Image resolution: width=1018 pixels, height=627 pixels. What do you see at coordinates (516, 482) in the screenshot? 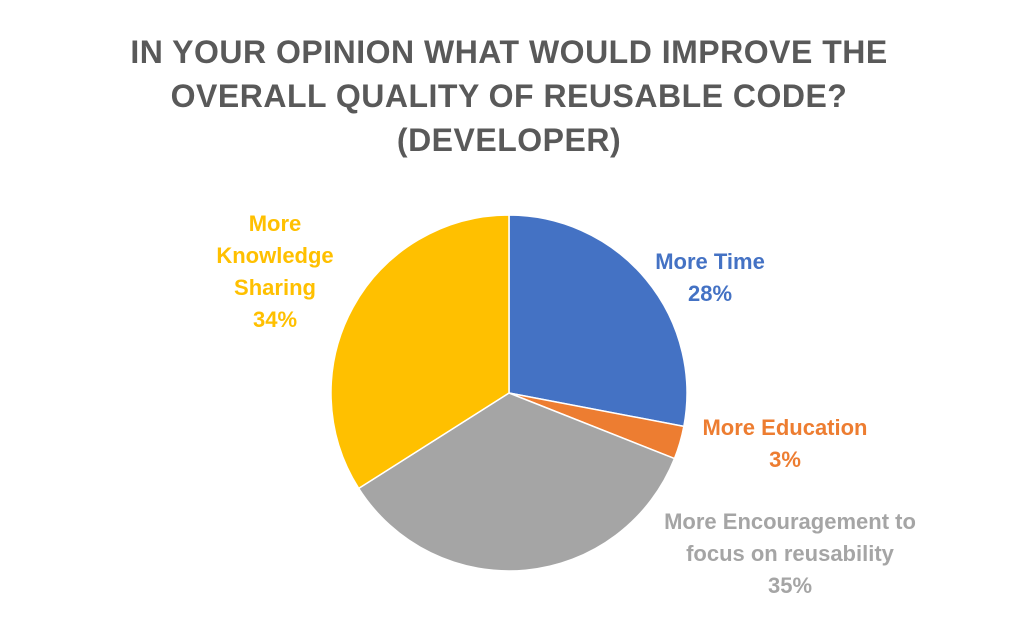
I see `pie-slice-more-encouragement-to-focus-on-reusability` at bounding box center [516, 482].